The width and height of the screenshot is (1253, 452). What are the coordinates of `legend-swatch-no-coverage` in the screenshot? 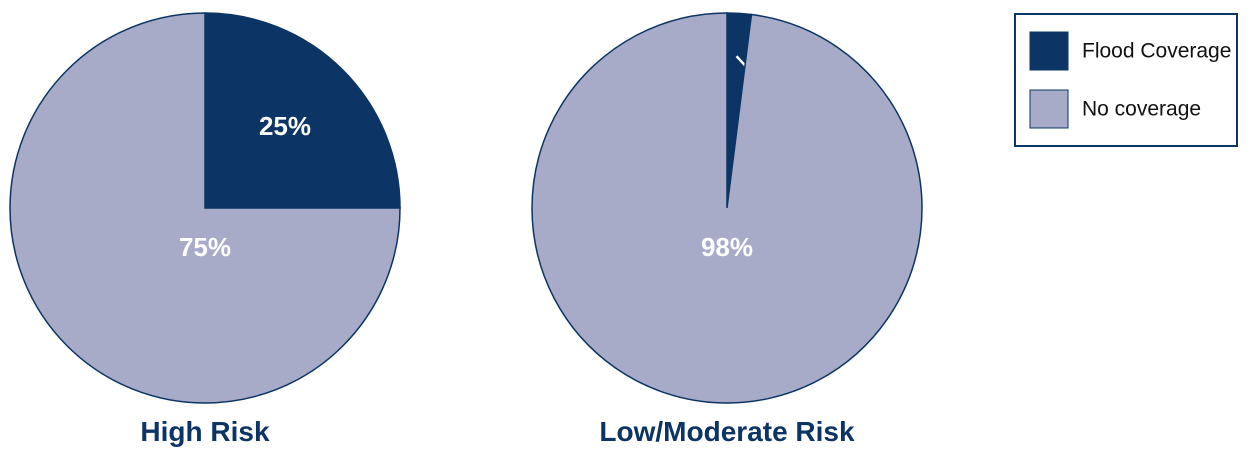 It's located at (1049, 109).